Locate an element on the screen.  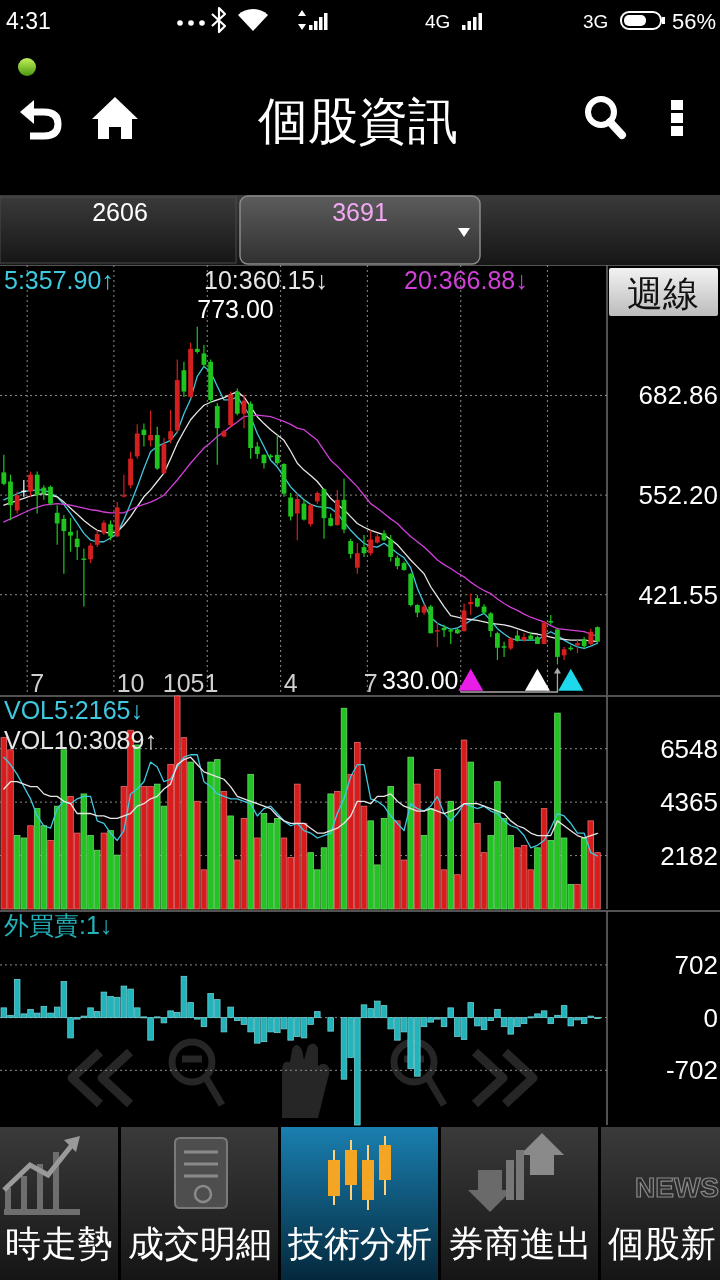
text: 個股資訊 is located at coordinates (358, 121).